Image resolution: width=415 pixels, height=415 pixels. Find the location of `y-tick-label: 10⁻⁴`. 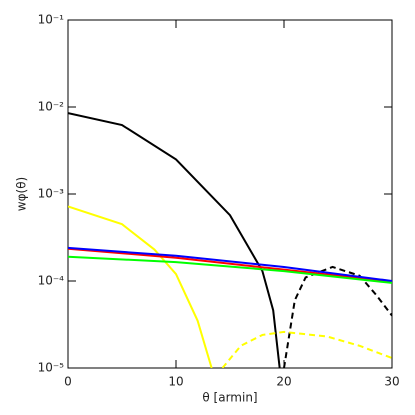

y-tick-label: 10⁻⁴ is located at coordinates (51, 281).